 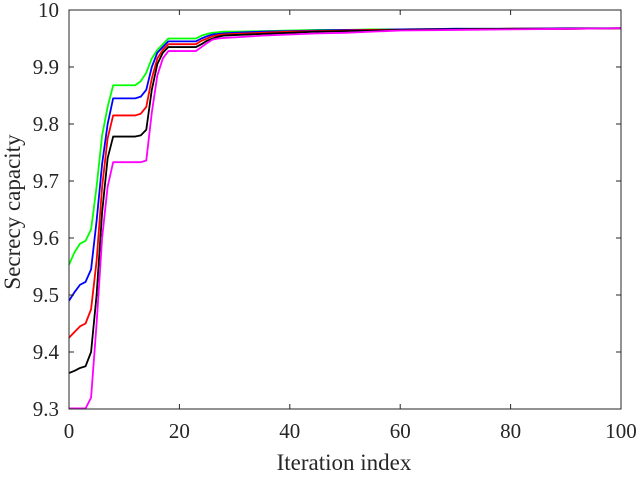 I want to click on x-axis-label: Iteration index, so click(x=344, y=462).